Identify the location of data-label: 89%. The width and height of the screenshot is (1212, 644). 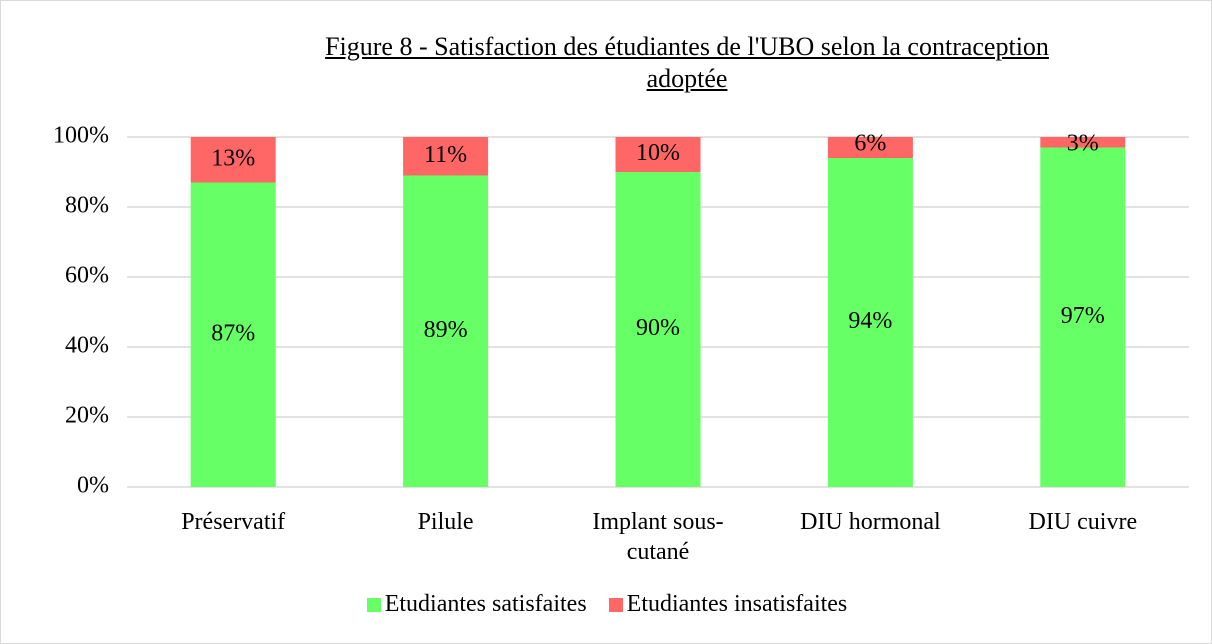
(446, 330).